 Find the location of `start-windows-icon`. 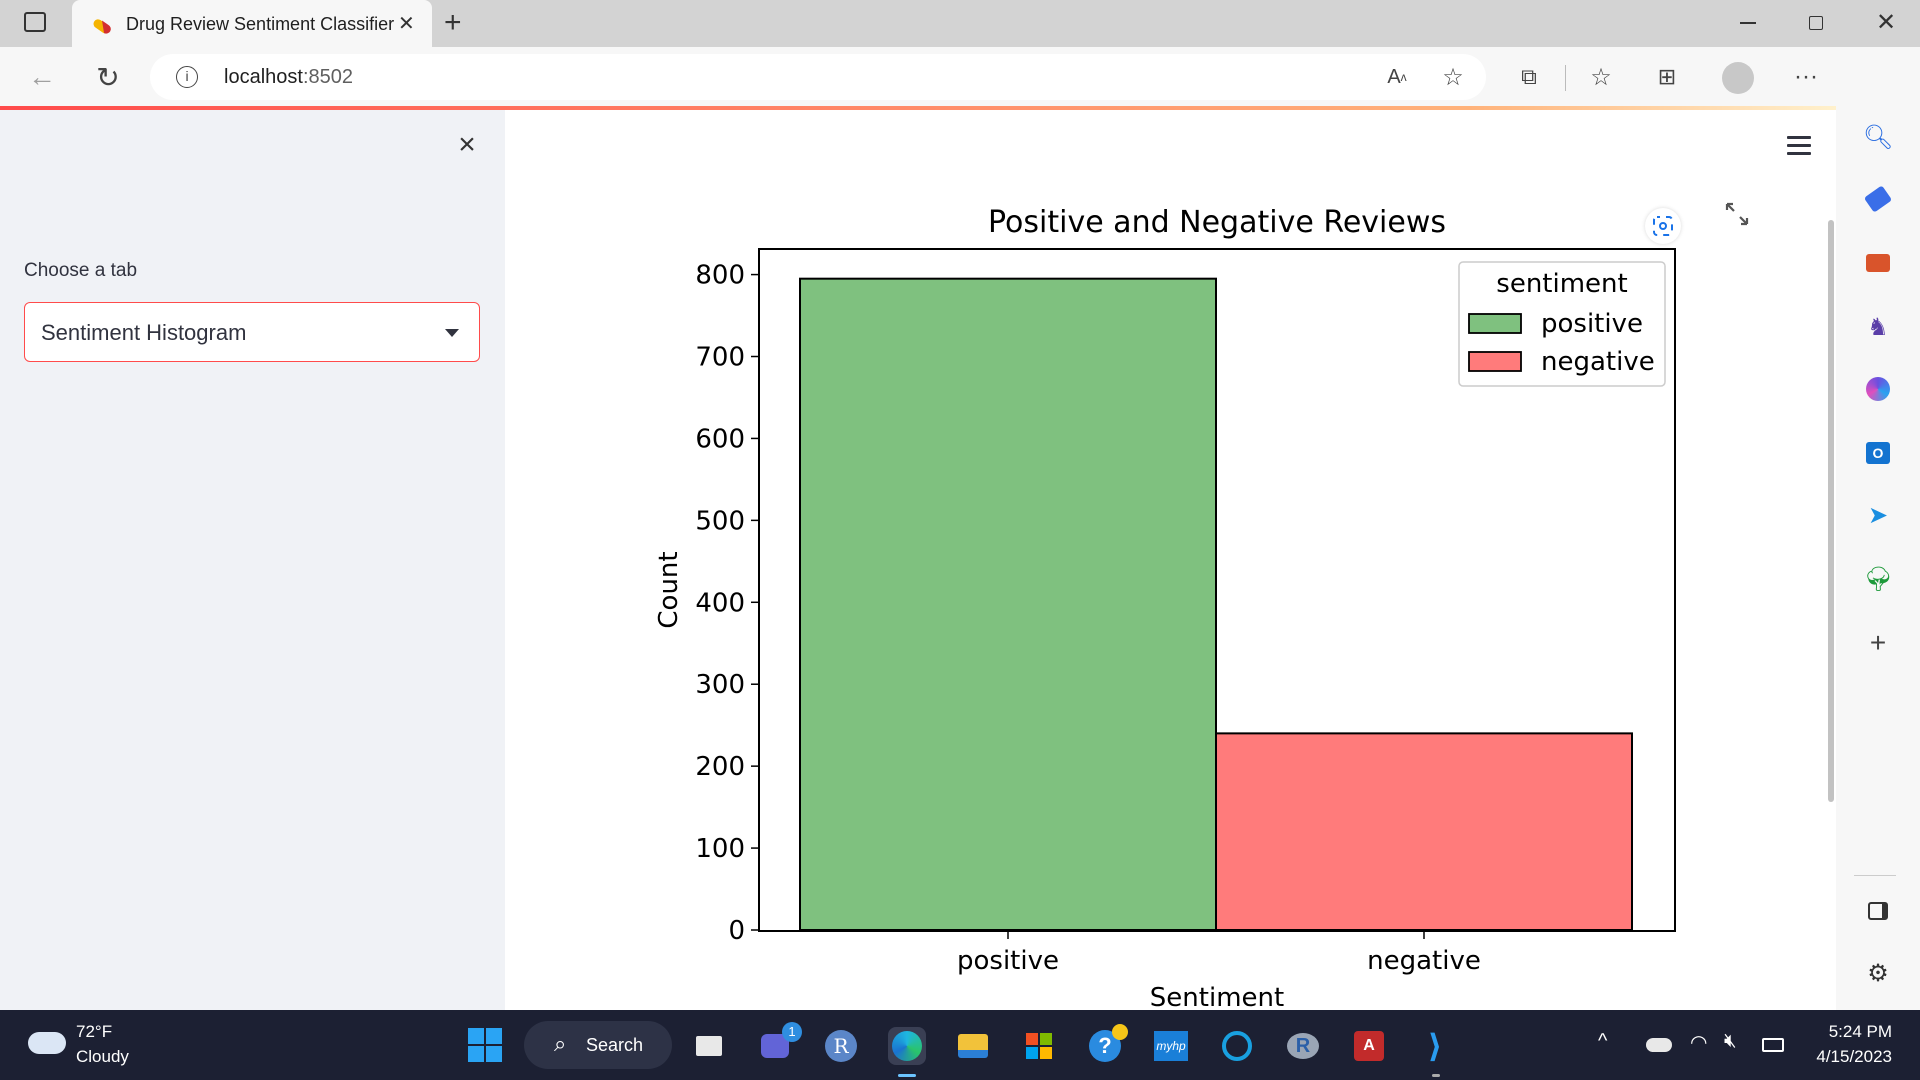

start-windows-icon is located at coordinates (485, 1045).